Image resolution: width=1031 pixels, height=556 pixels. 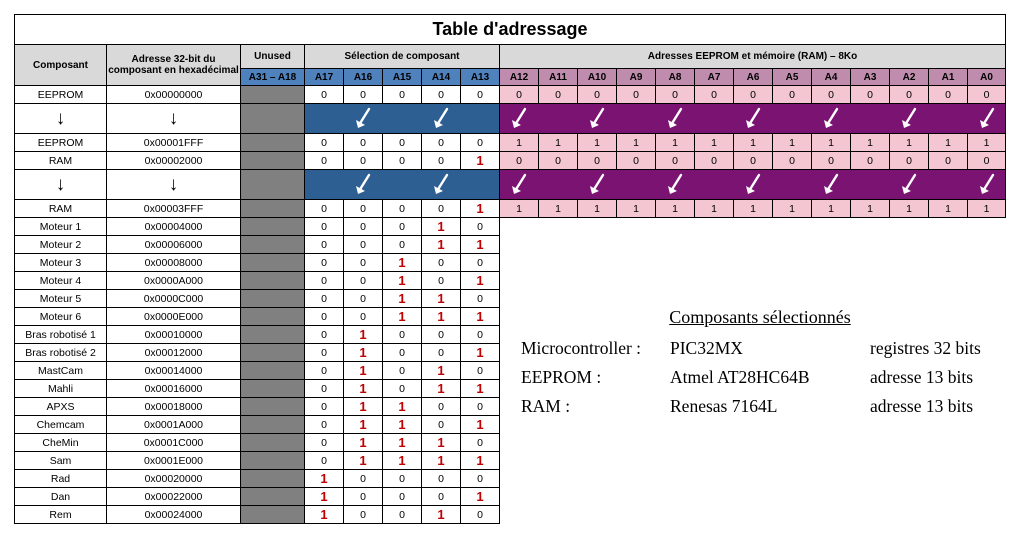 I want to click on component-name: Chemcam, so click(x=60, y=424).